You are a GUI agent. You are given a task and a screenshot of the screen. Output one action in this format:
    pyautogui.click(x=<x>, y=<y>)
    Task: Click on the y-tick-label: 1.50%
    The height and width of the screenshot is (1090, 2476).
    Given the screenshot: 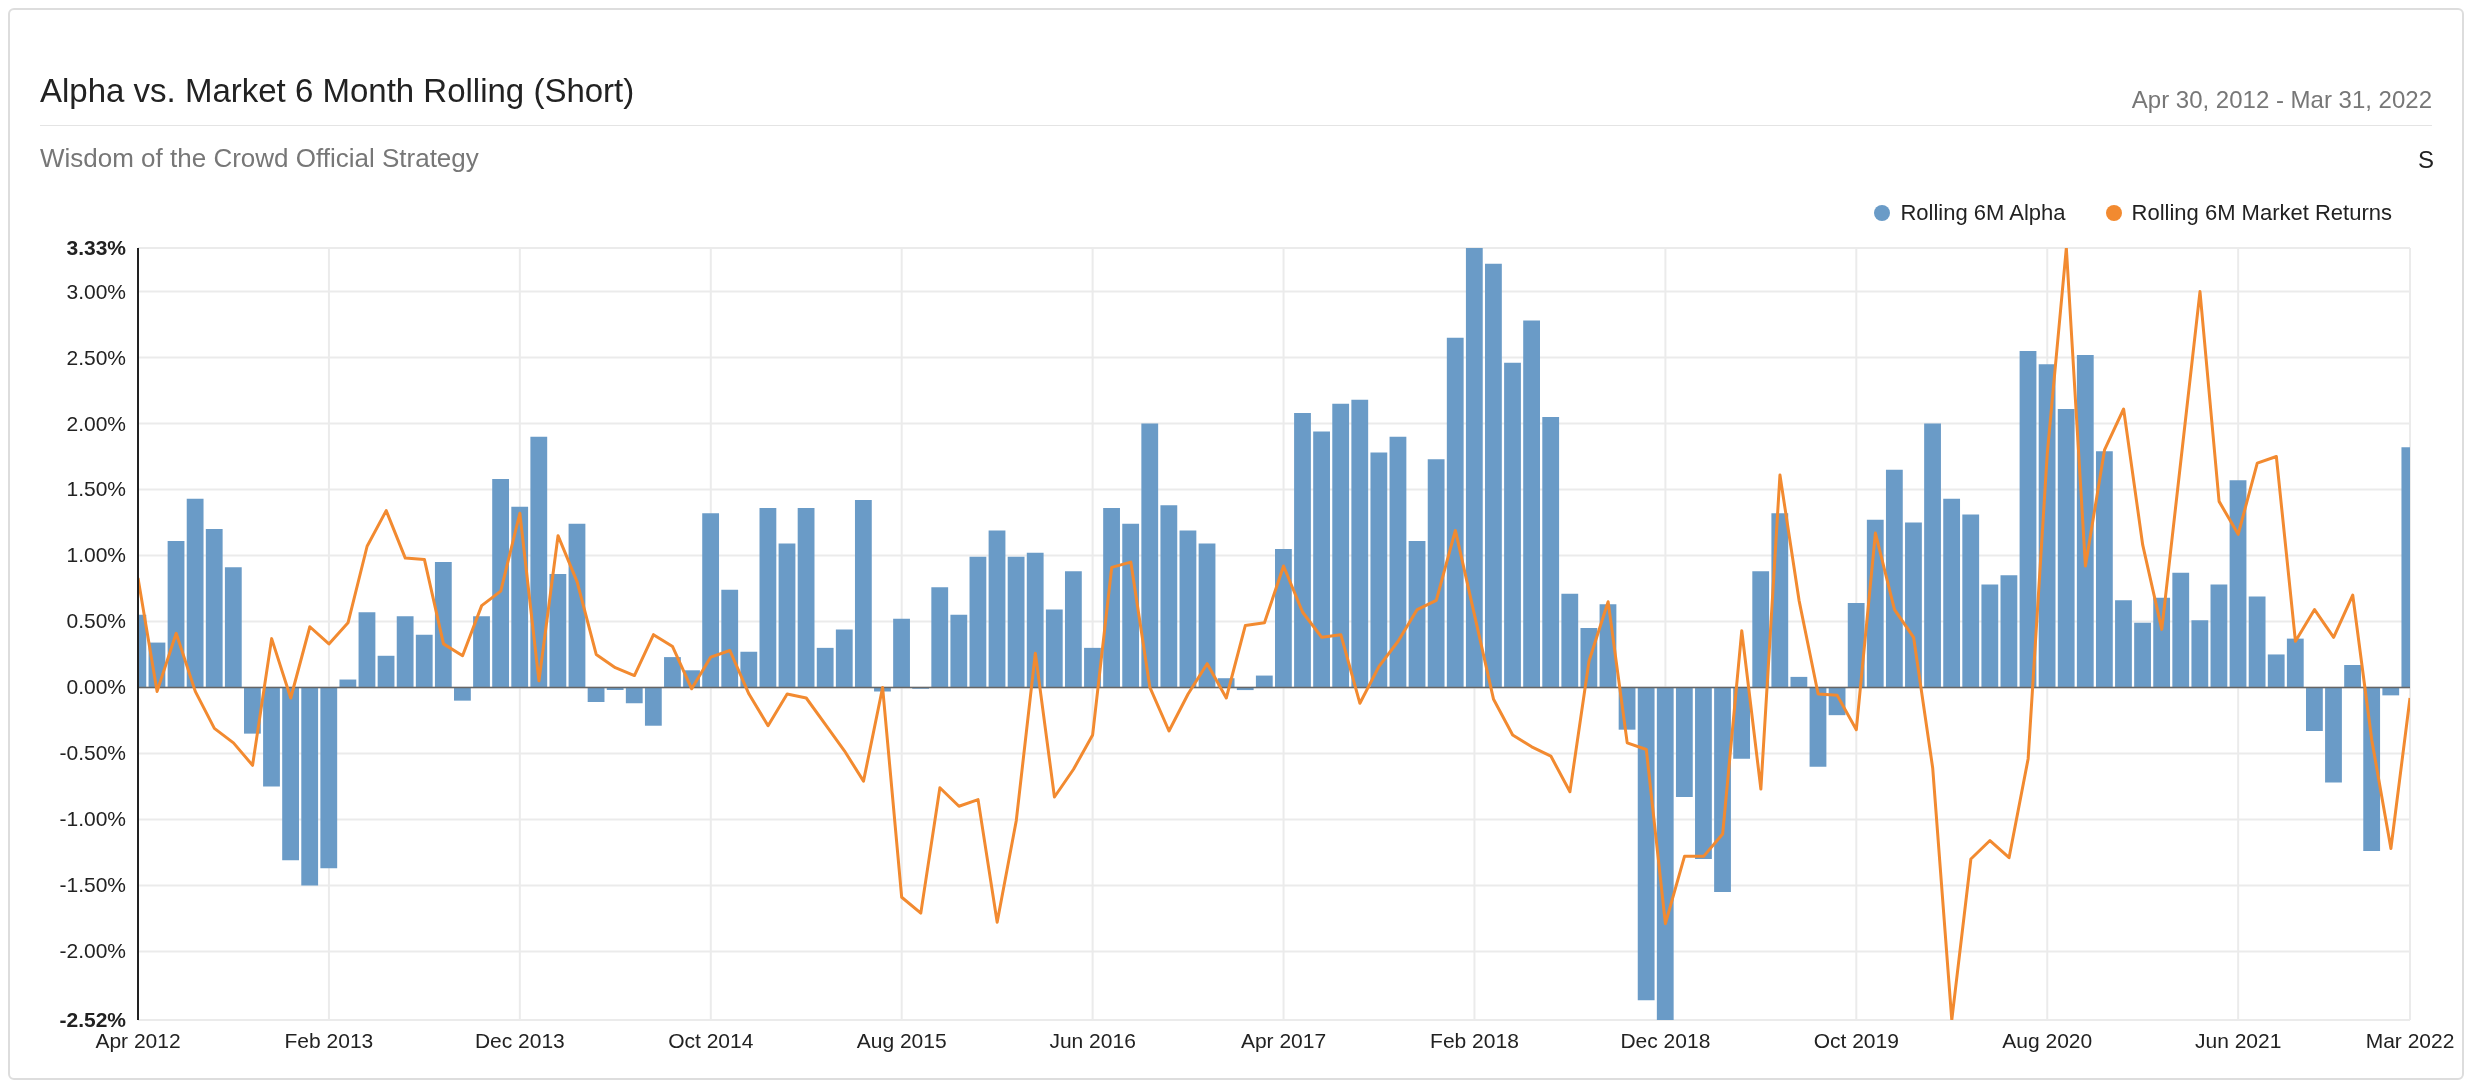 What is the action you would take?
    pyautogui.click(x=96, y=489)
    